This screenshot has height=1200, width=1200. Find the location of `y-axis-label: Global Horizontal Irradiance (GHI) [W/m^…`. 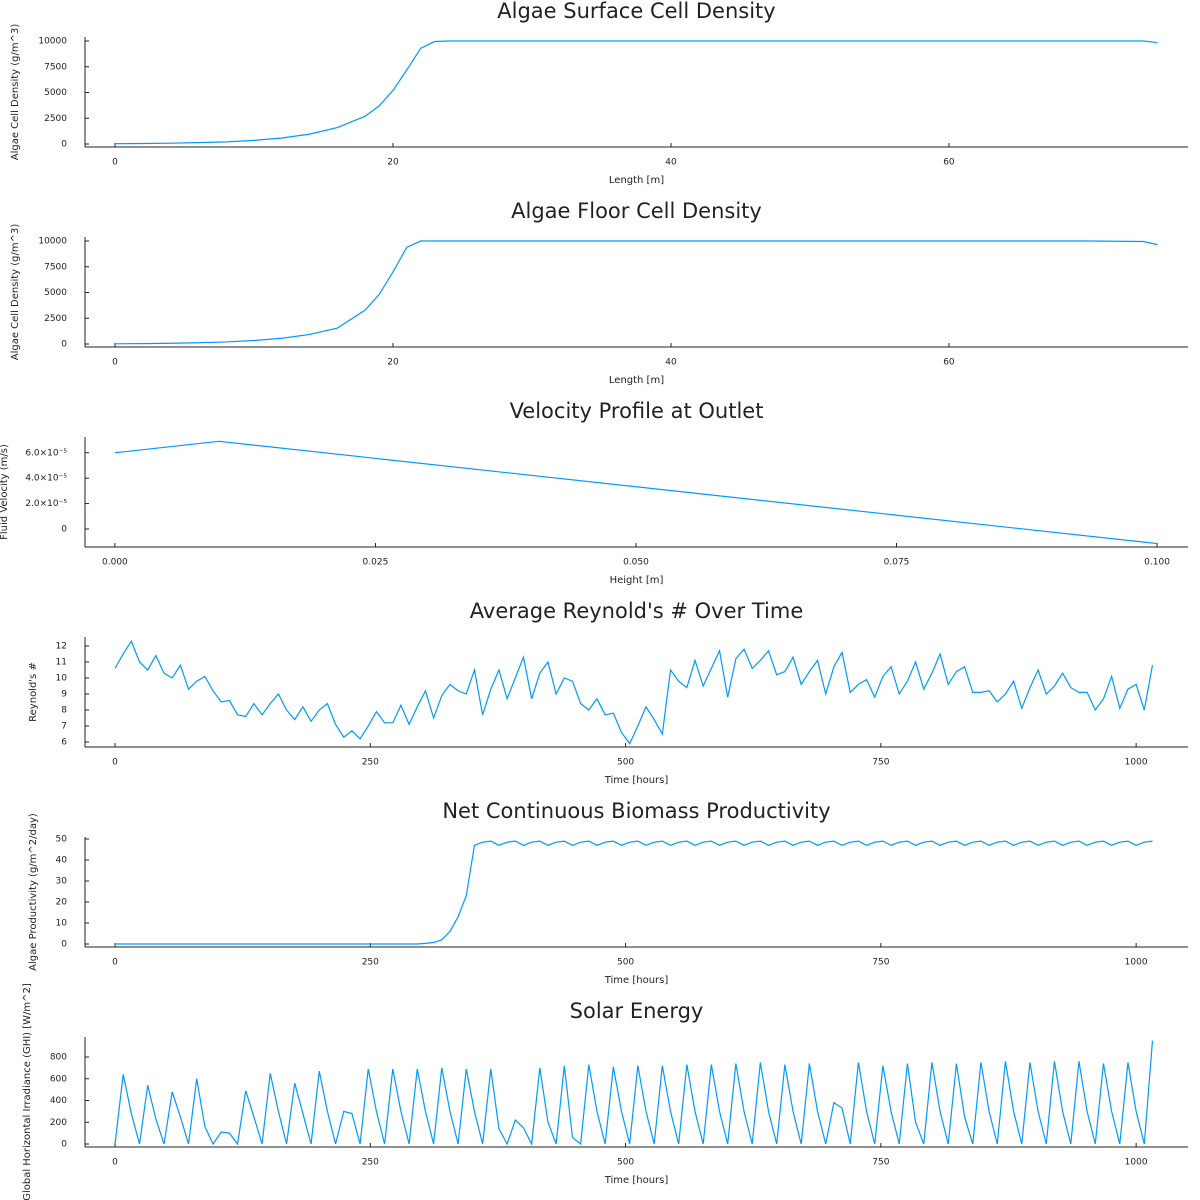

y-axis-label: Global Horizontal Irradiance (GHI) [W/m^… is located at coordinates (27, 1091).